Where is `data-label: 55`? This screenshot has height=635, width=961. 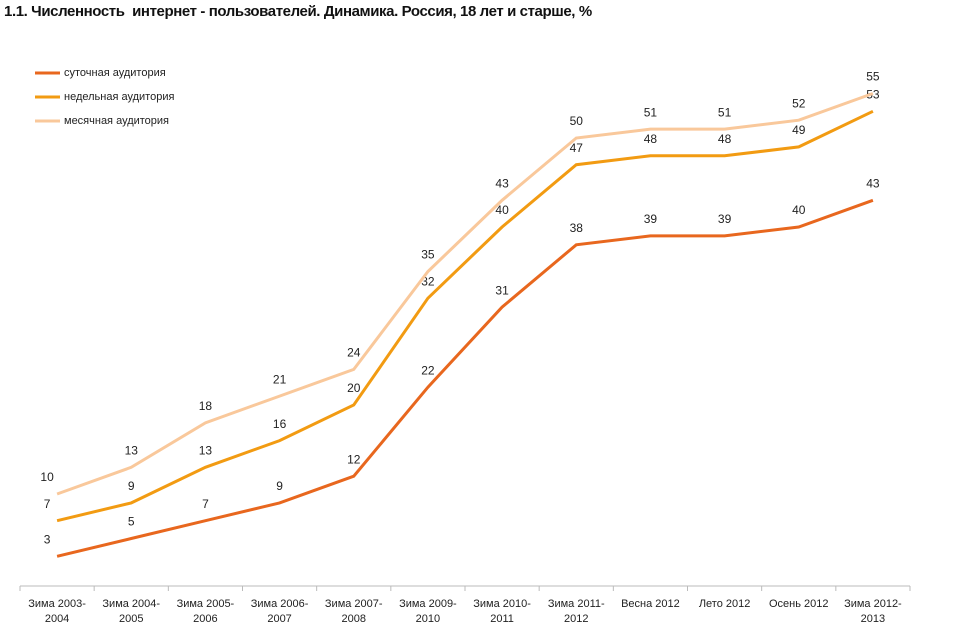 data-label: 55 is located at coordinates (873, 77).